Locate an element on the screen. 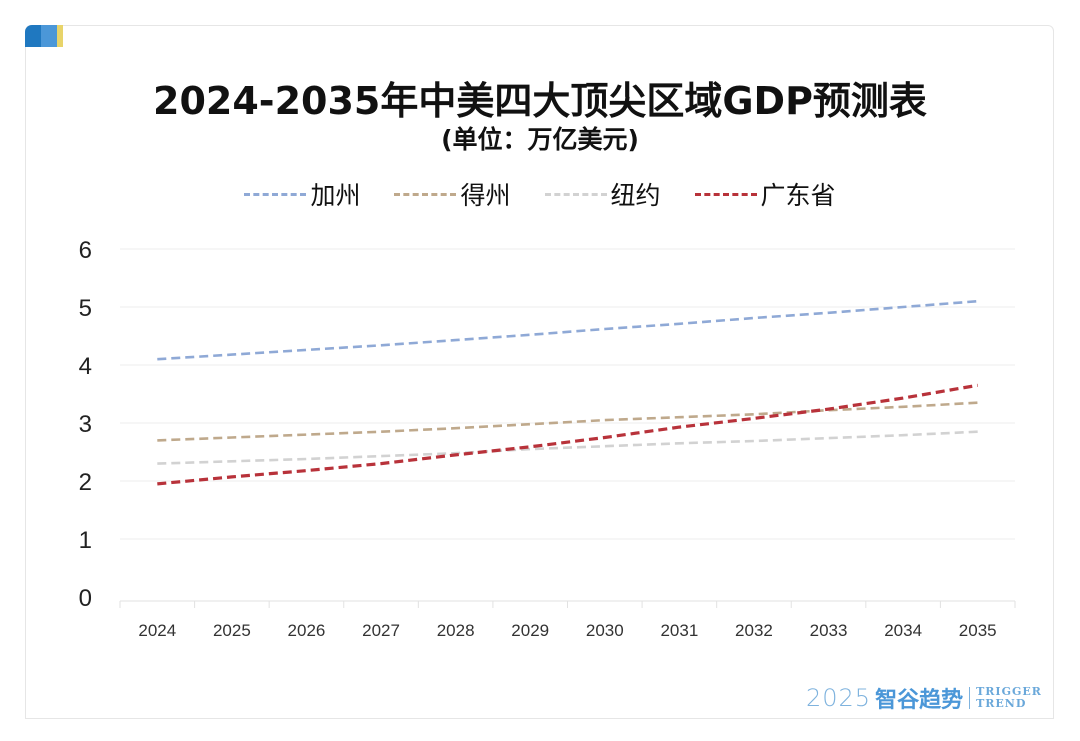 The image size is (1080, 741). legend-item-new-york: 纽约 is located at coordinates (602, 194).